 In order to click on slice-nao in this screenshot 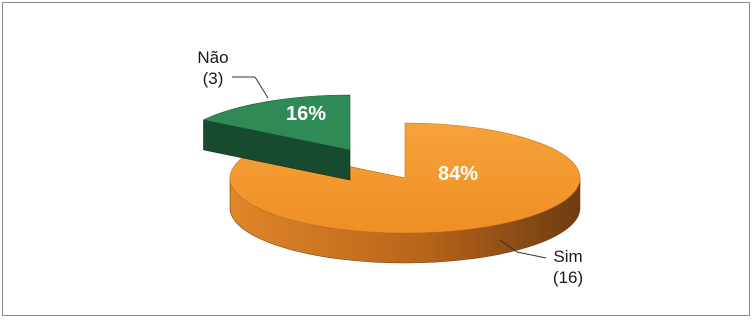, I will do `click(276, 137)`.